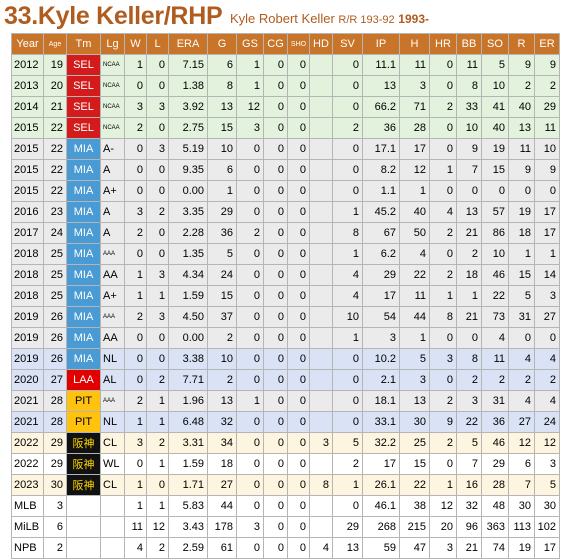 This screenshot has height=559, width=581. Describe the element at coordinates (157, 527) in the screenshot. I see `cell-l: 12` at that location.